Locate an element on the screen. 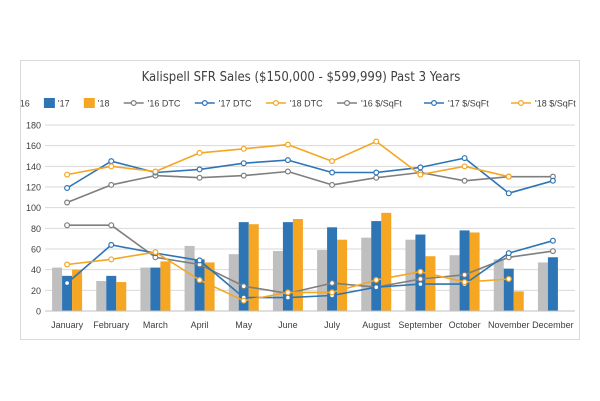 The height and width of the screenshot is (401, 600). legend-swatch is located at coordinates (89, 103).